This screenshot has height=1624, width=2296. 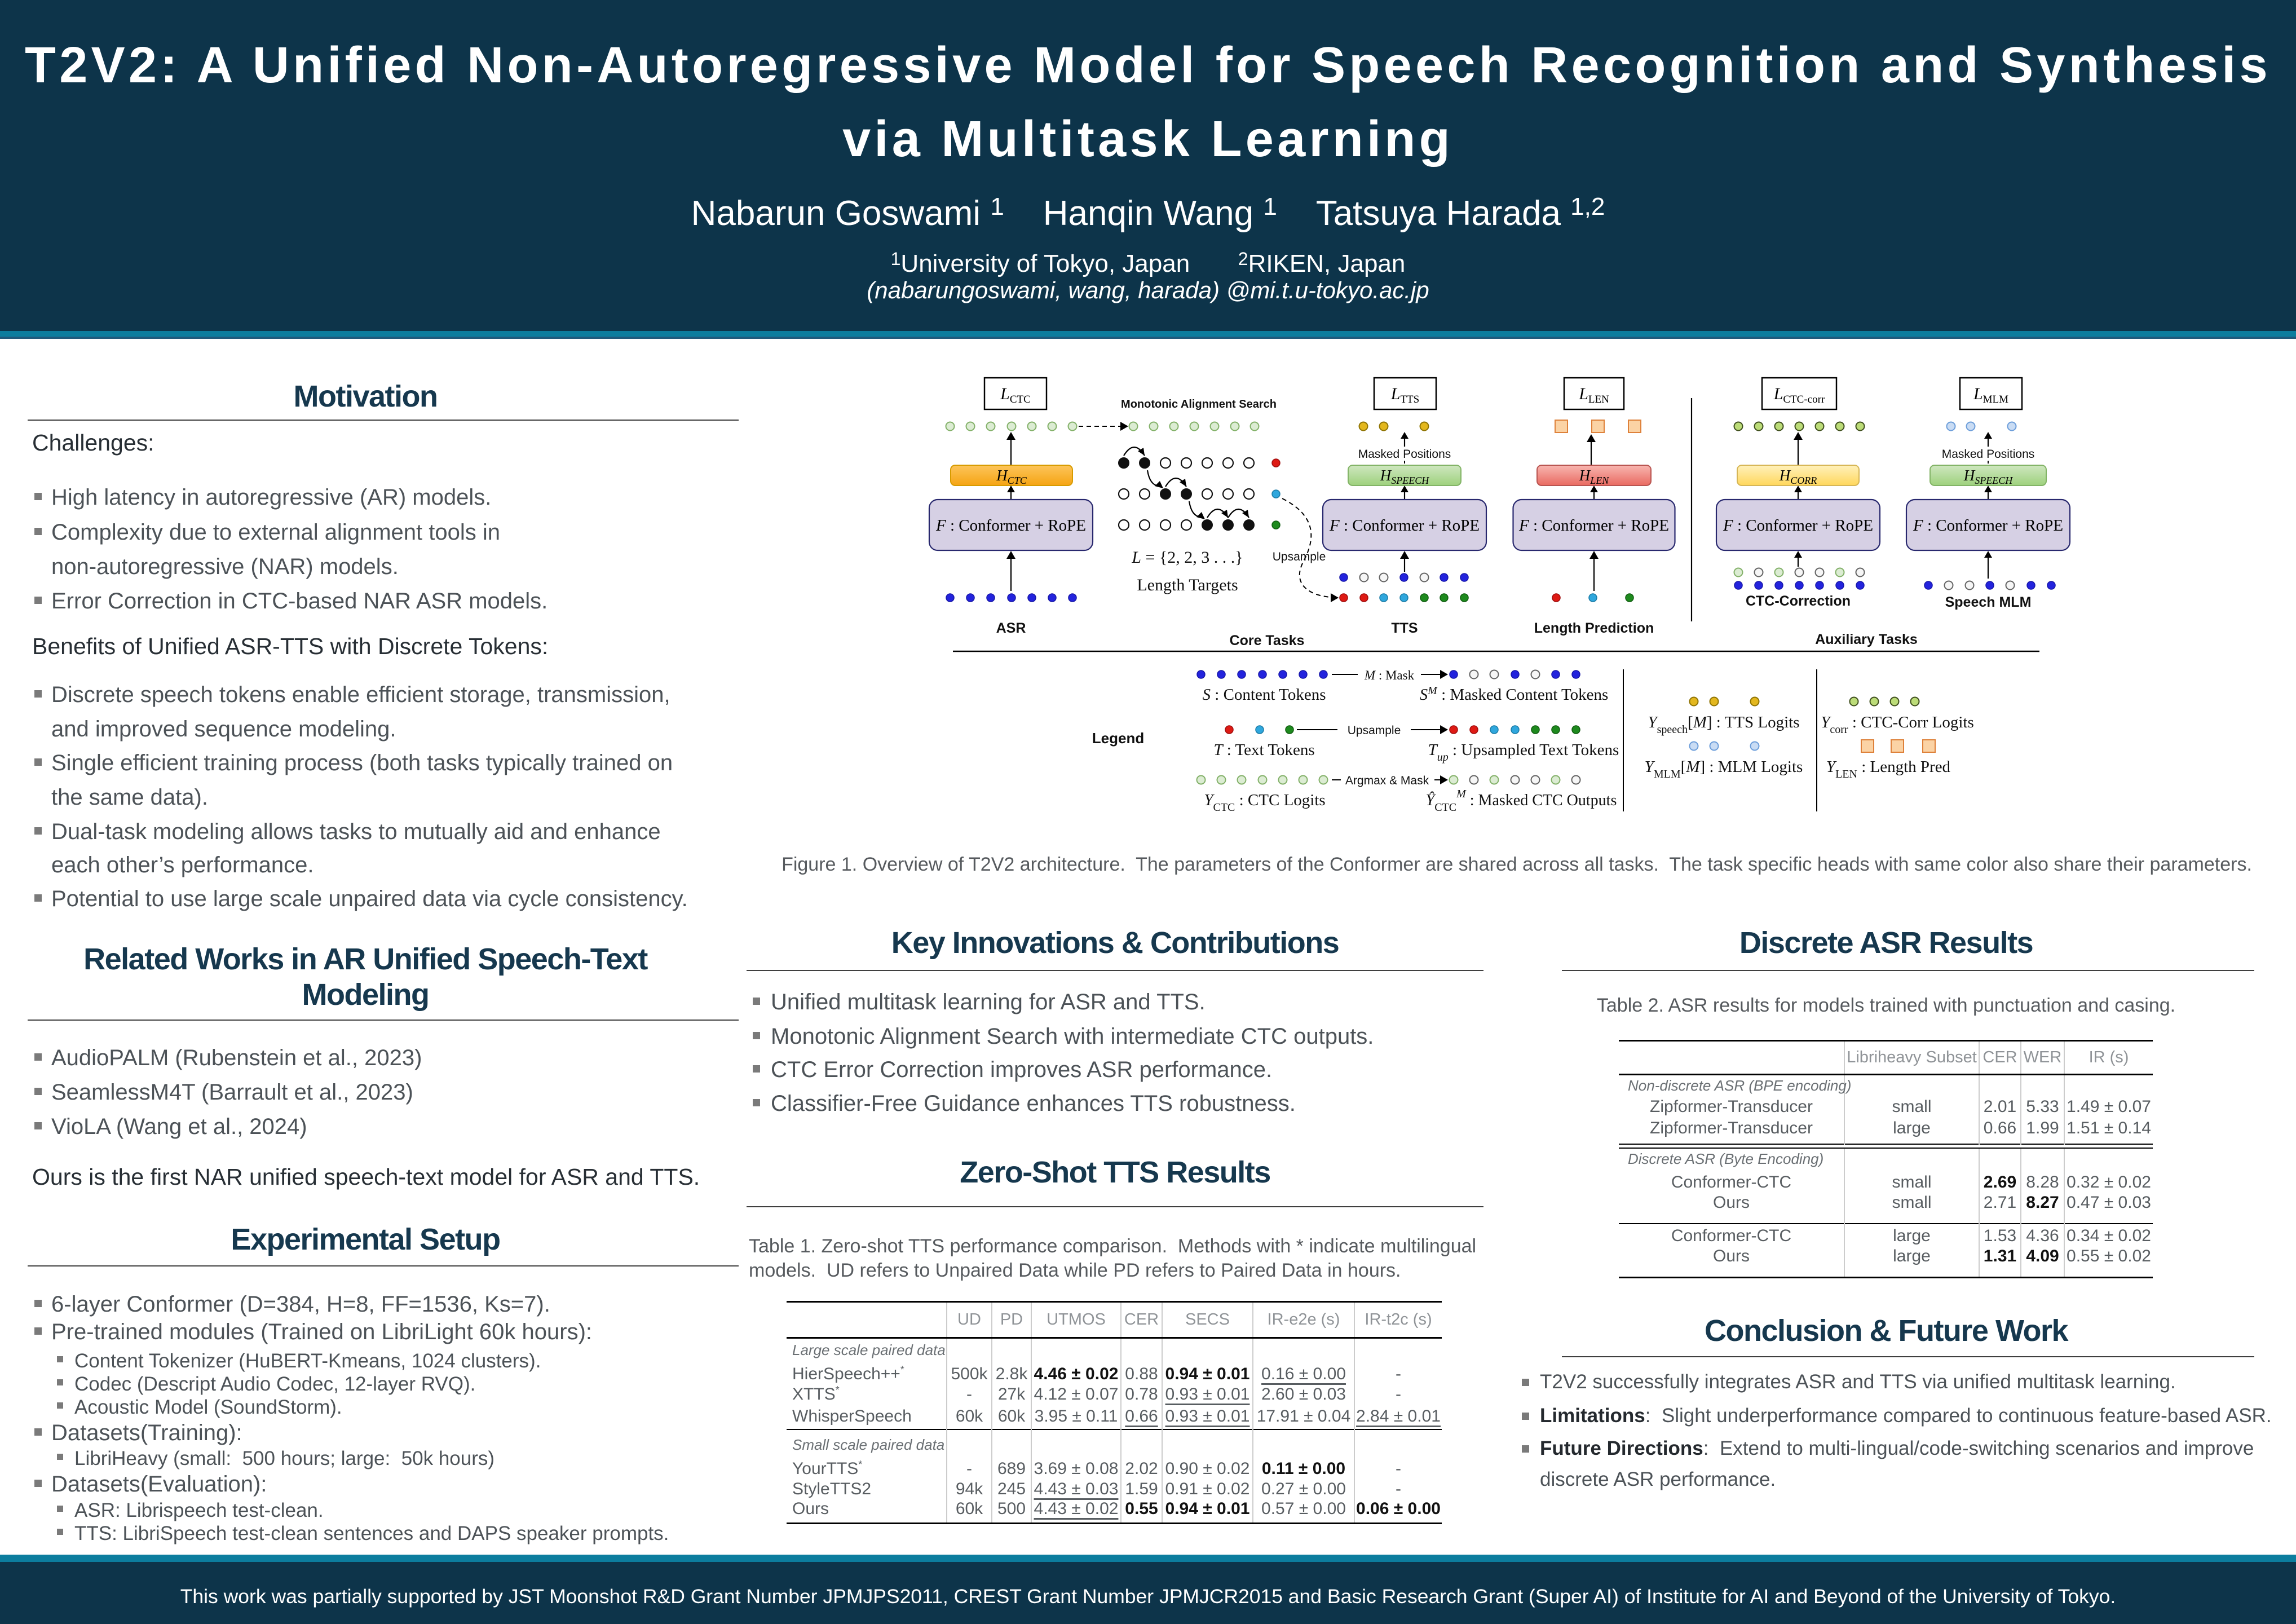 What do you see at coordinates (1187, 557) in the screenshot?
I see `svg-text: L = {2, 2, 3 . . .}` at bounding box center [1187, 557].